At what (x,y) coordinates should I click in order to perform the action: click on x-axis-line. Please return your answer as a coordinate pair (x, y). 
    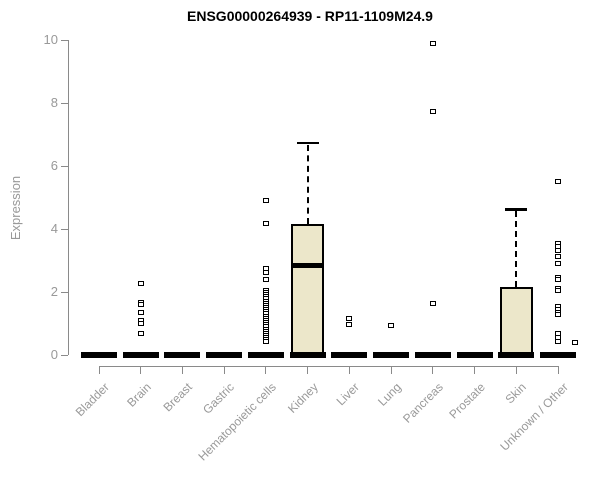
    Looking at the image, I should click on (328, 366).